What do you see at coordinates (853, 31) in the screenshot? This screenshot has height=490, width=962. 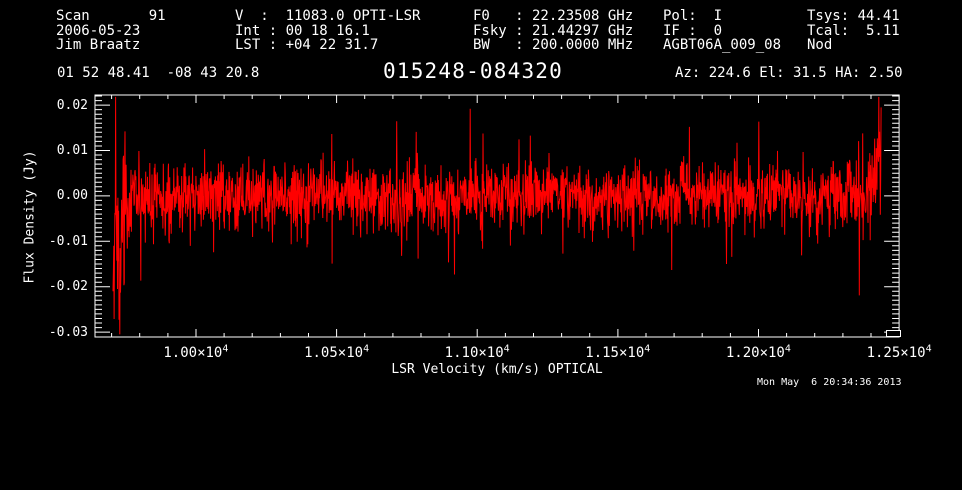 I see `tcal-field: Tcal: 5.11` at bounding box center [853, 31].